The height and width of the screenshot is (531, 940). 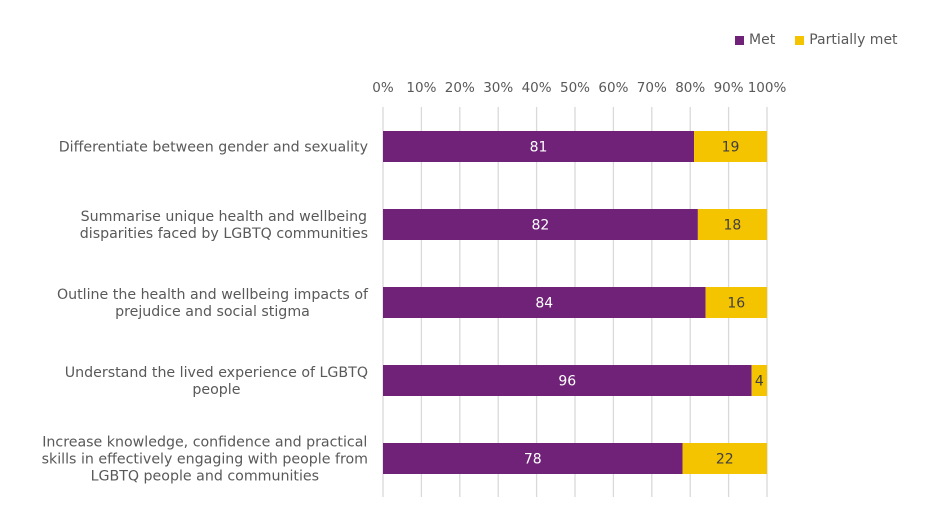 What do you see at coordinates (216, 373) in the screenshot?
I see `category-label: Understand the lived experience of LGBTQ` at bounding box center [216, 373].